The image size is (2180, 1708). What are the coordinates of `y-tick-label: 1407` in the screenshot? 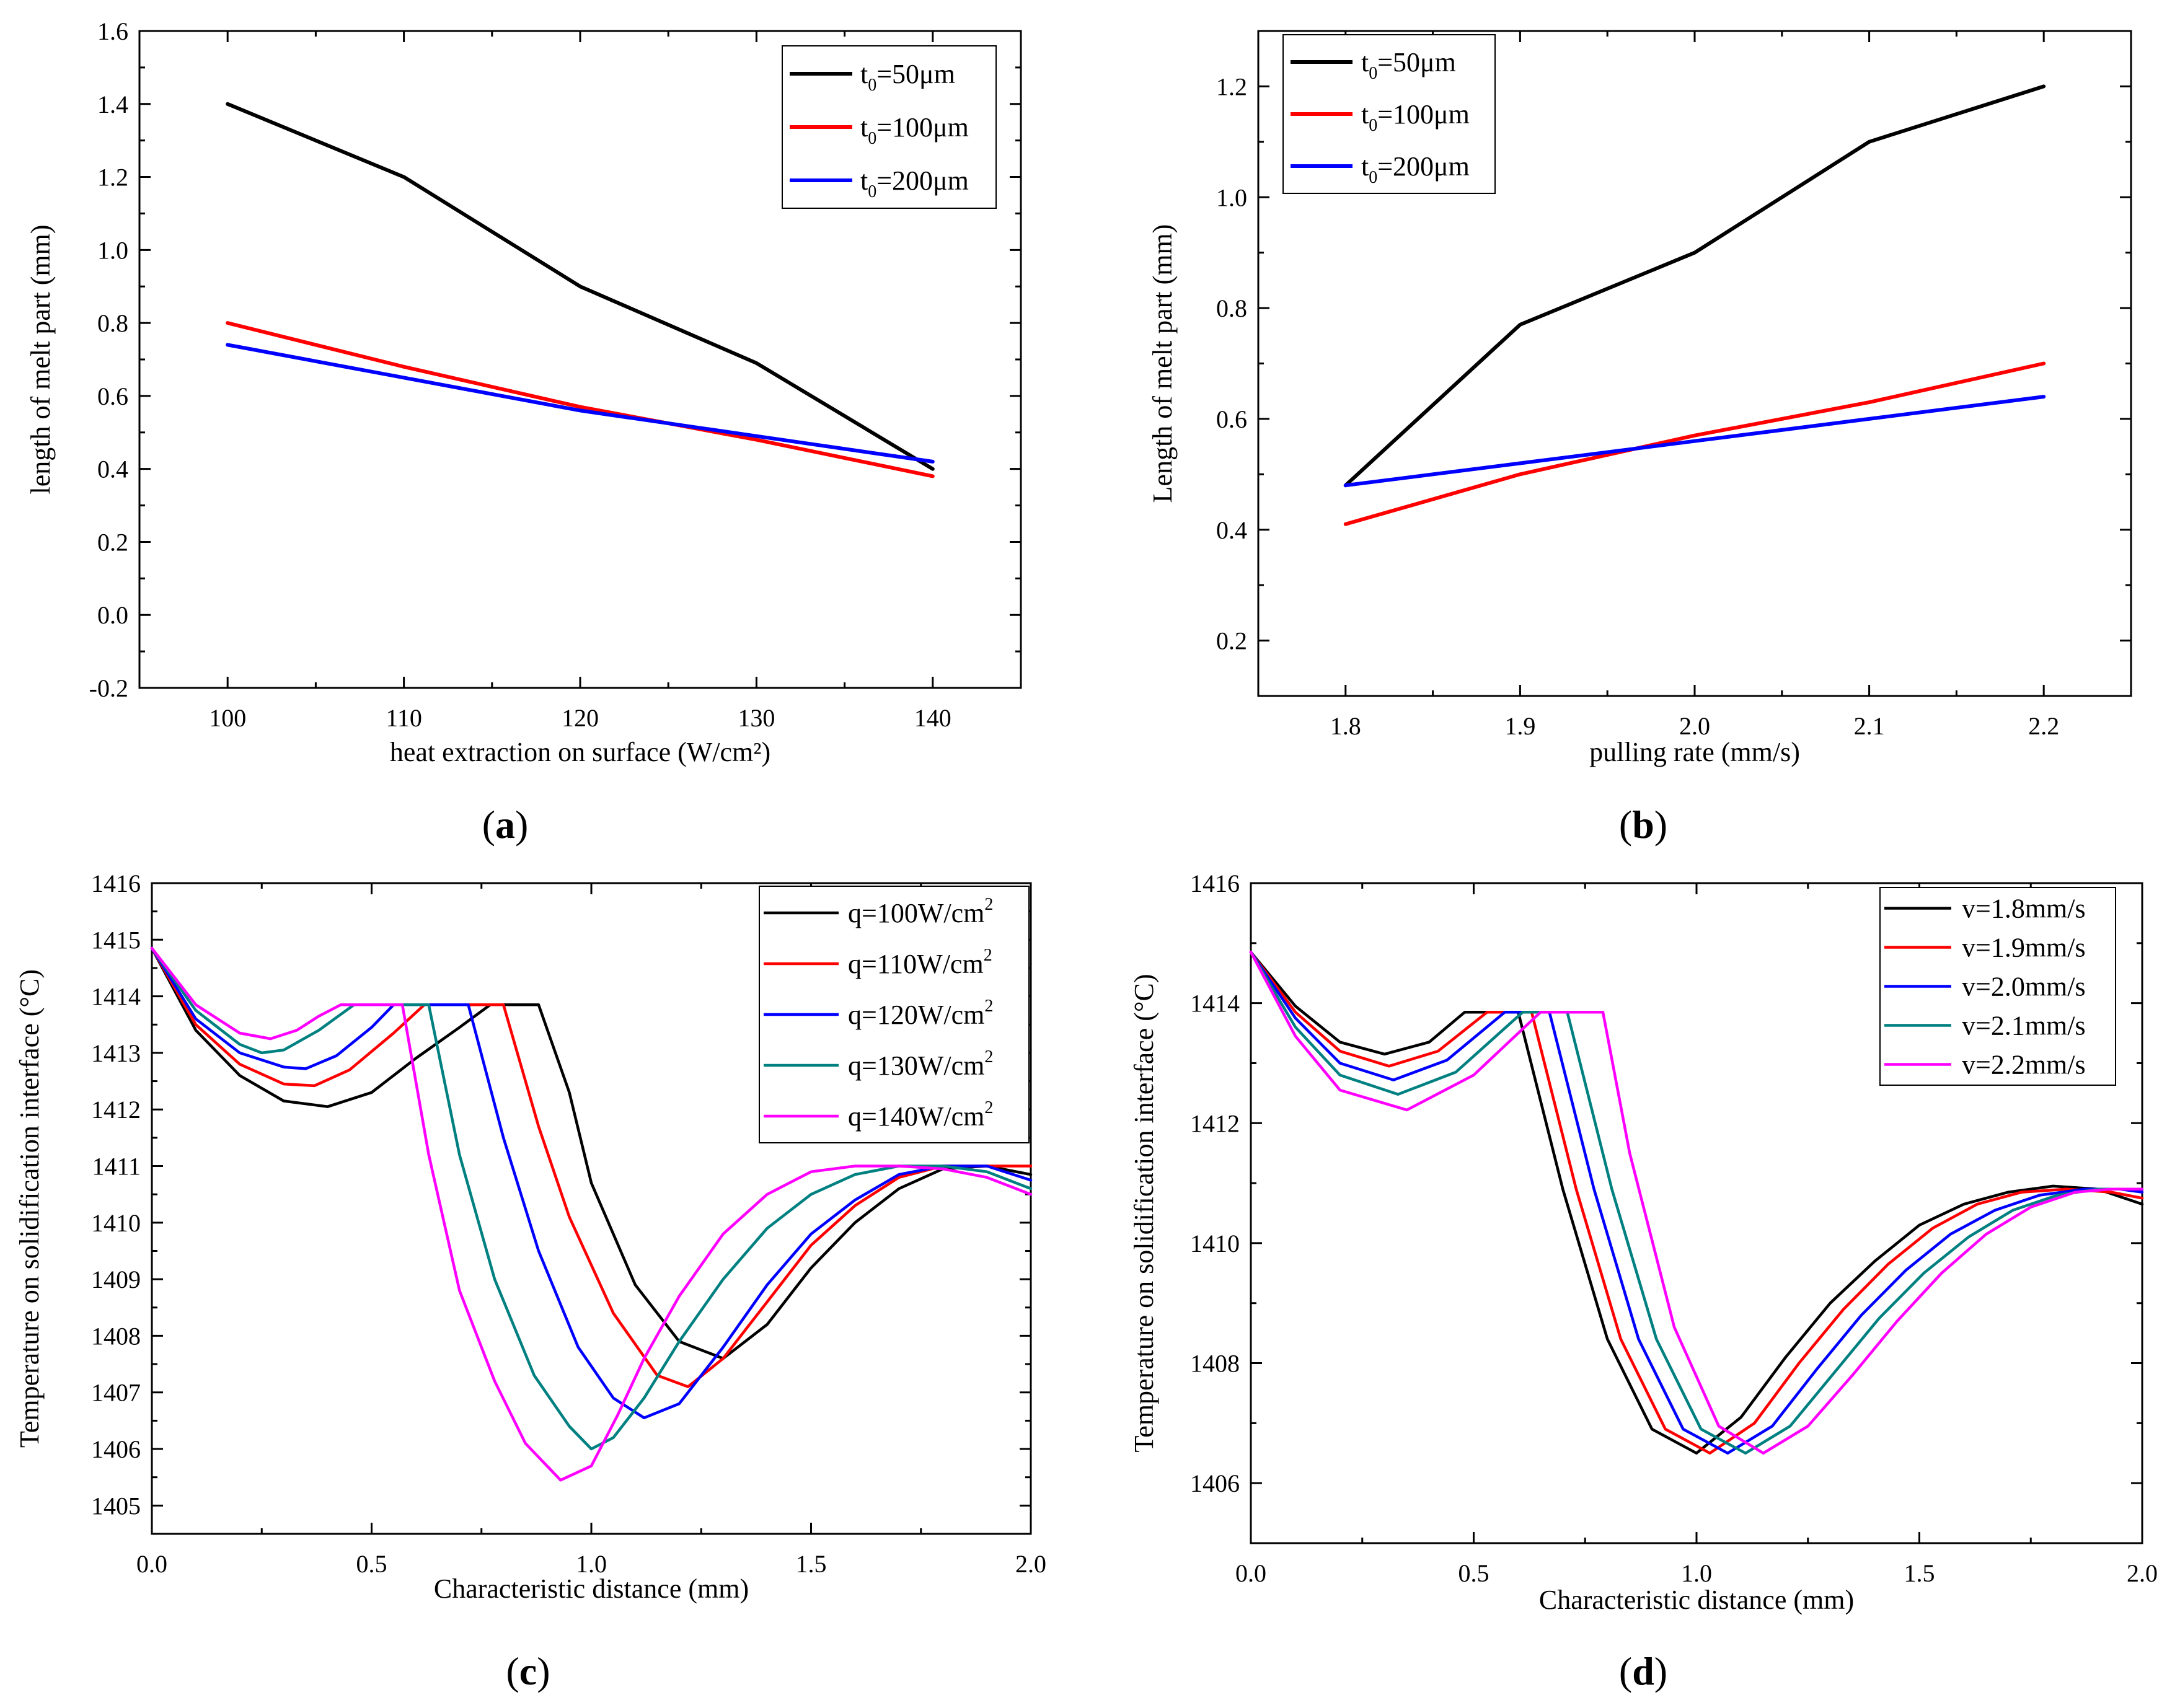 It's located at (116, 1393).